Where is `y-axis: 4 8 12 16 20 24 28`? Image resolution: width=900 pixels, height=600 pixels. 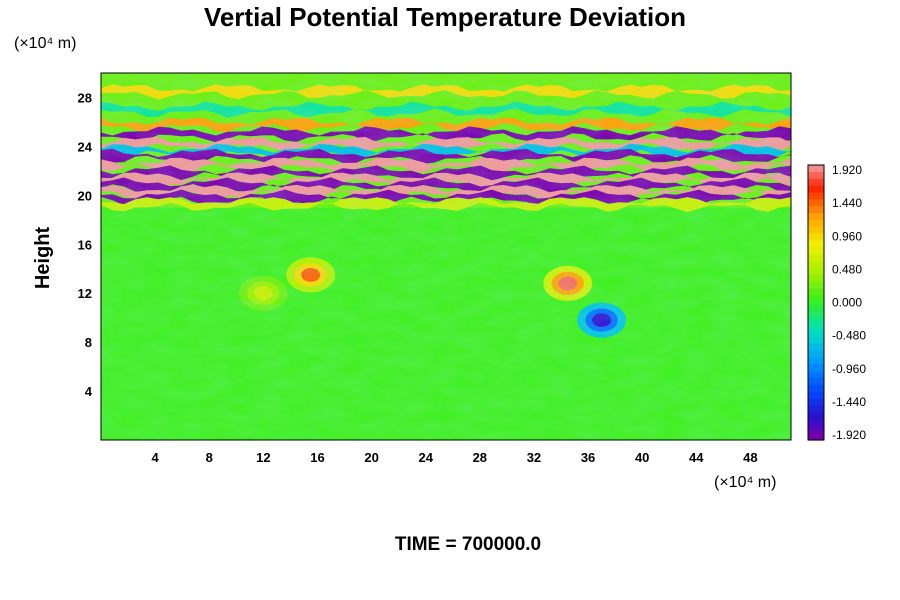 y-axis: 4 8 12 16 20 24 28 is located at coordinates (85, 244).